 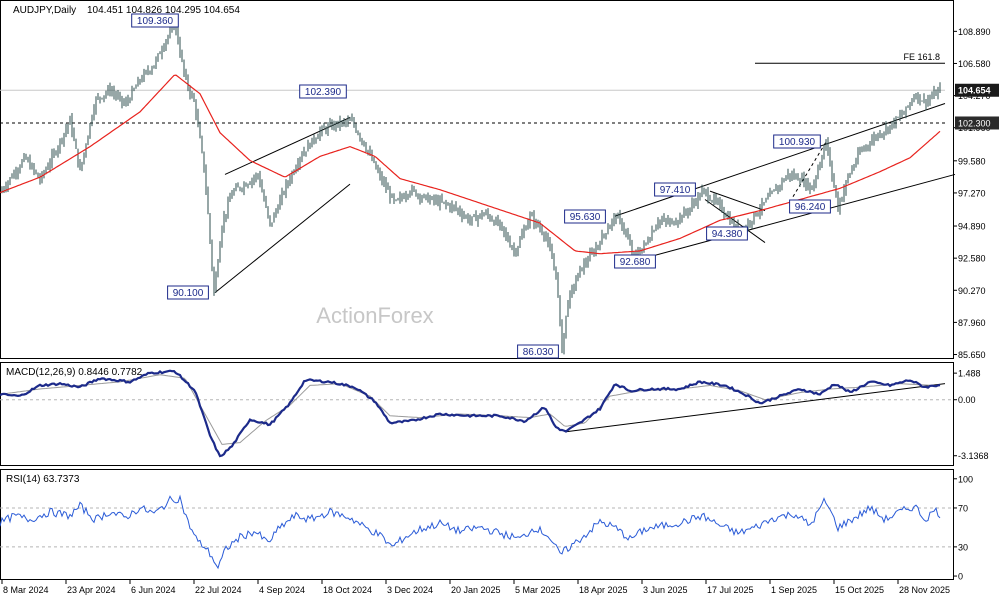 I want to click on macd-line, so click(x=470, y=413).